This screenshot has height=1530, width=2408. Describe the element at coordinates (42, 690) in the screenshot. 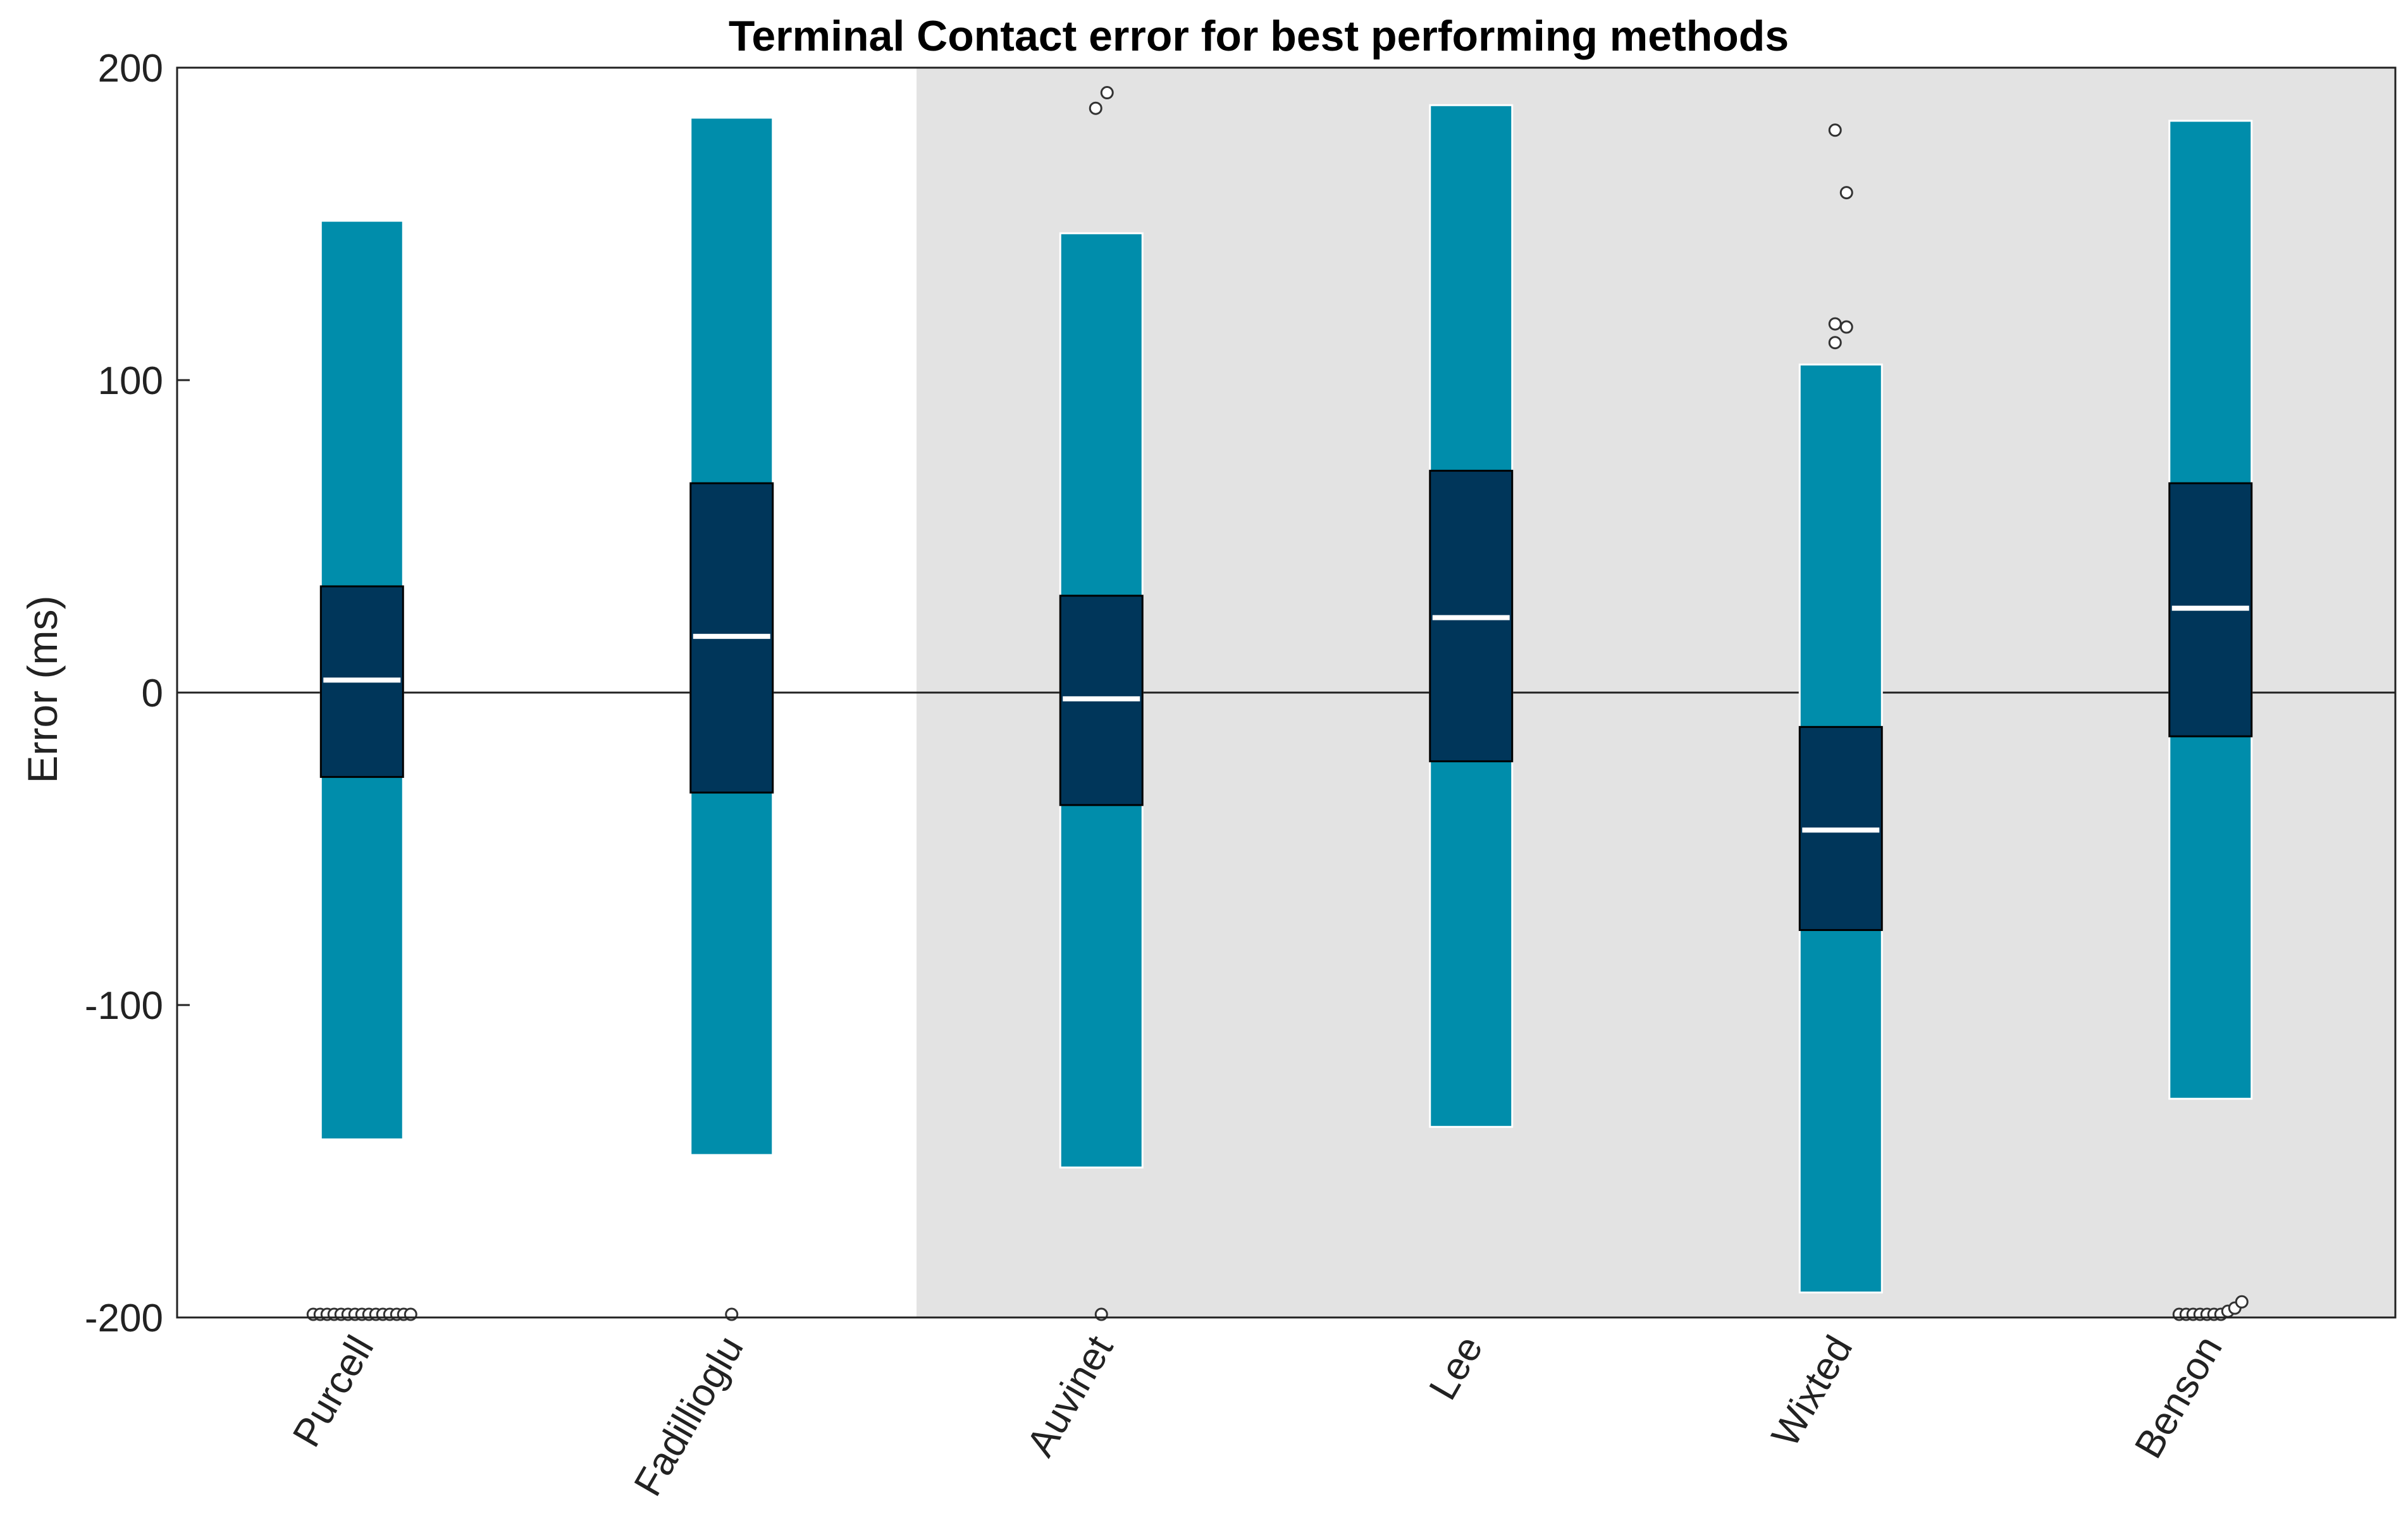

I see `y-axis-label: Error (ms)` at that location.